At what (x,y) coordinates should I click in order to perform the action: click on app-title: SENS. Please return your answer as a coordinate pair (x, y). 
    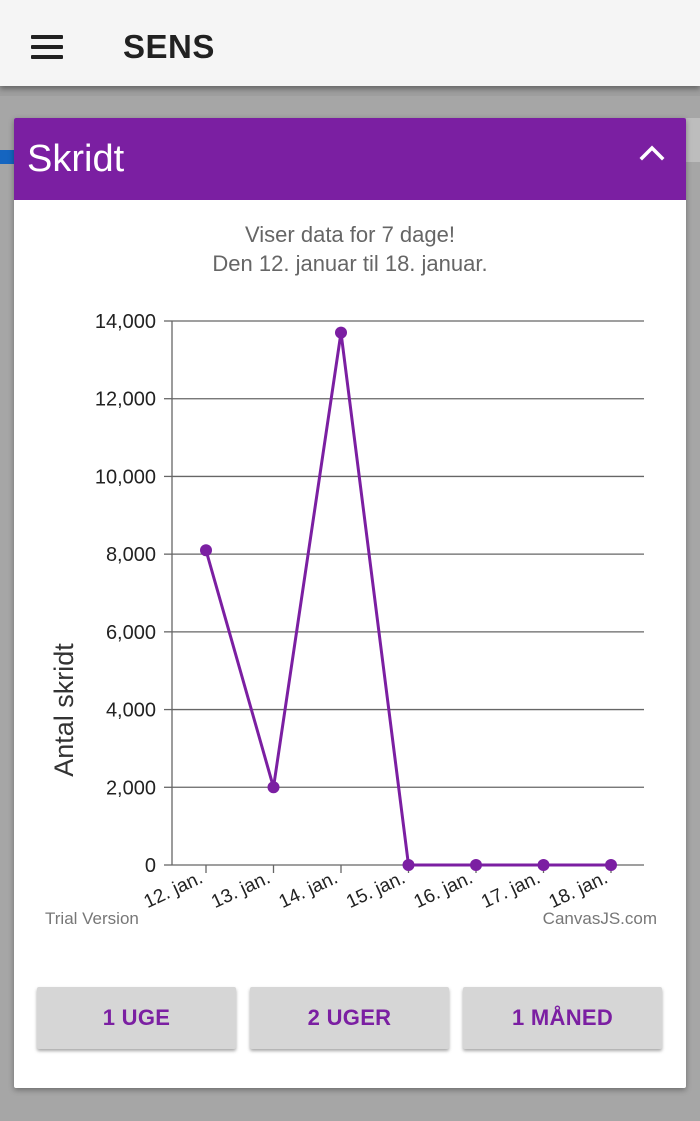
    Looking at the image, I should click on (169, 46).